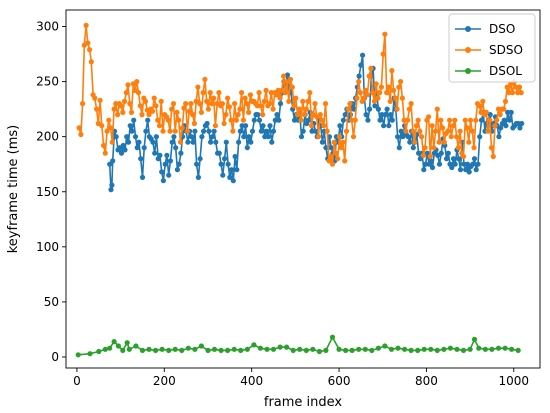 The height and width of the screenshot is (413, 550). Describe the element at coordinates (426, 381) in the screenshot. I see `x-tick-label: 800` at that location.